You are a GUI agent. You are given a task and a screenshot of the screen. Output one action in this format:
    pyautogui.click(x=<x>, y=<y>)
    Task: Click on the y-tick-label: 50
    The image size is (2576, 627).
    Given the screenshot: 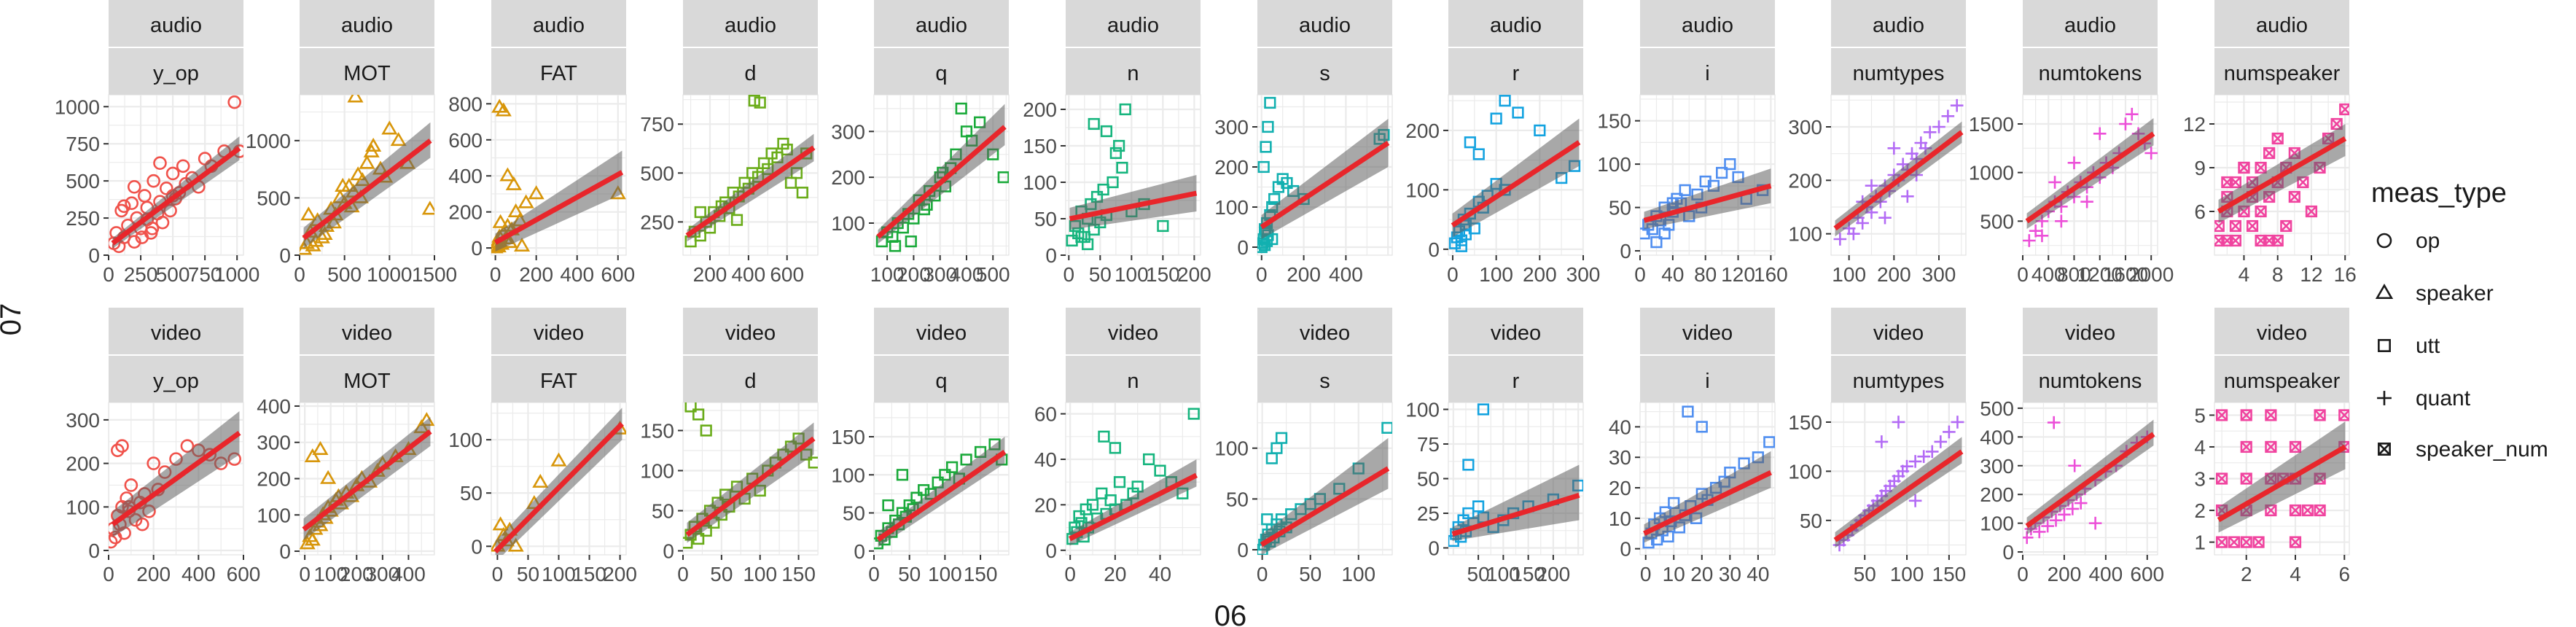 What is the action you would take?
    pyautogui.click(x=663, y=511)
    